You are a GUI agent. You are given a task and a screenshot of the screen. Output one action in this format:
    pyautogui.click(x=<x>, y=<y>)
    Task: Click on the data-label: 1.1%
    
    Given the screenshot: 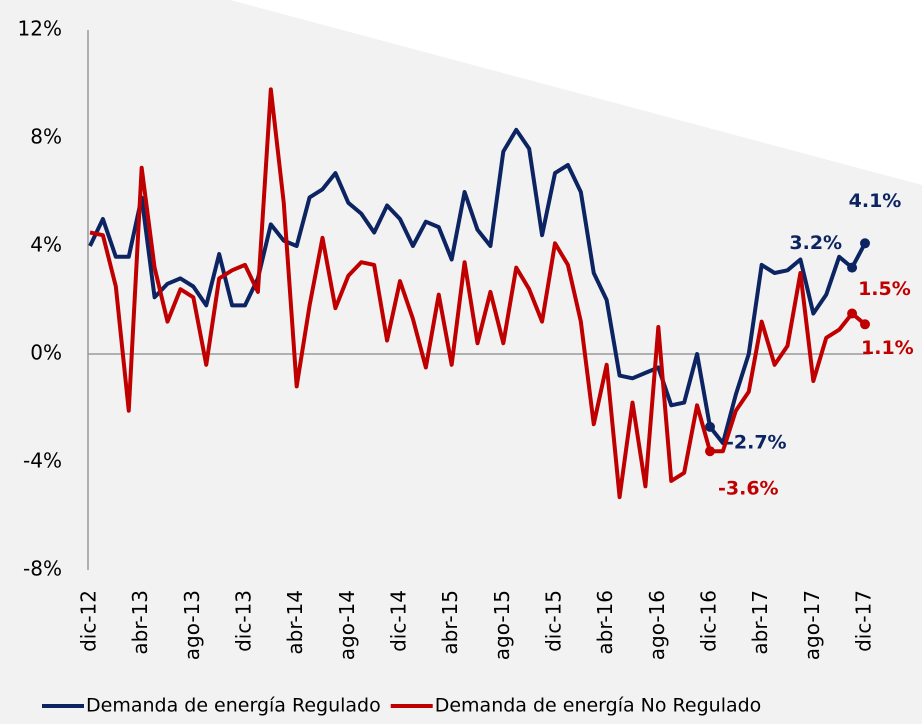 What is the action you would take?
    pyautogui.click(x=887, y=348)
    